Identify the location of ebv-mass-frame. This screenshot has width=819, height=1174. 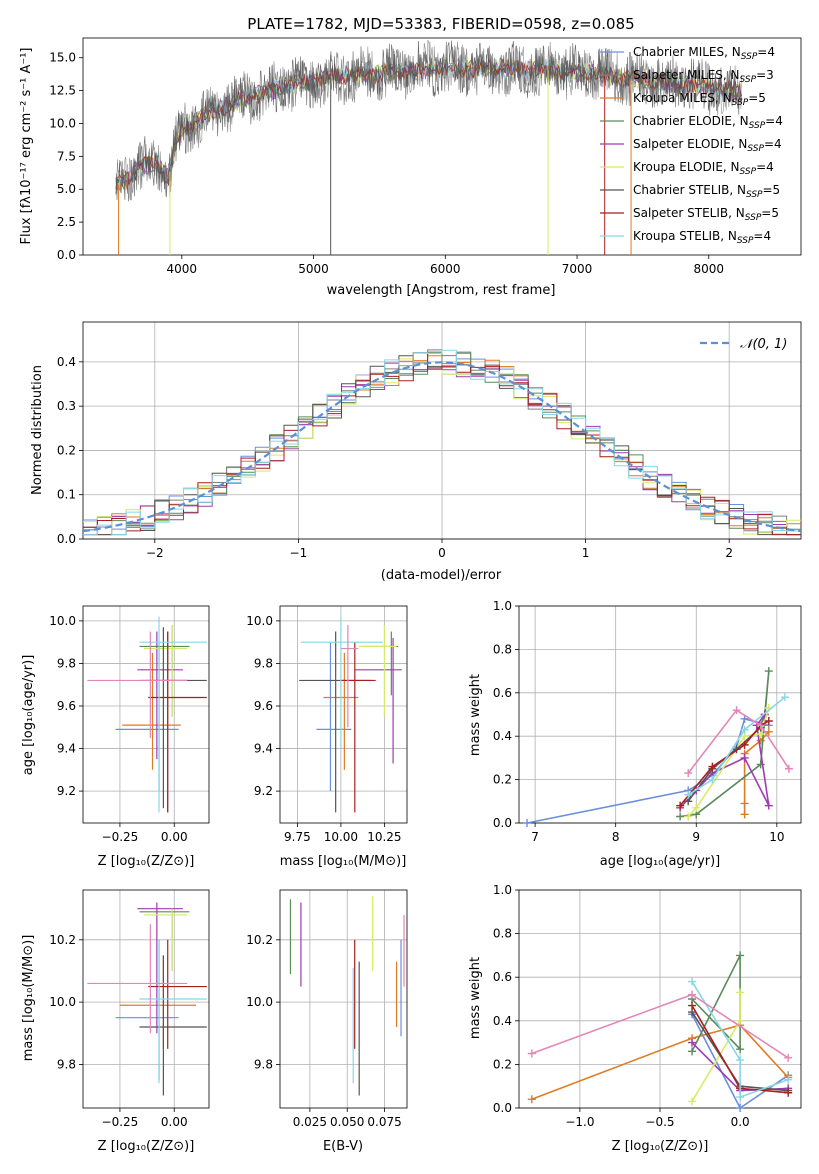
(343, 999).